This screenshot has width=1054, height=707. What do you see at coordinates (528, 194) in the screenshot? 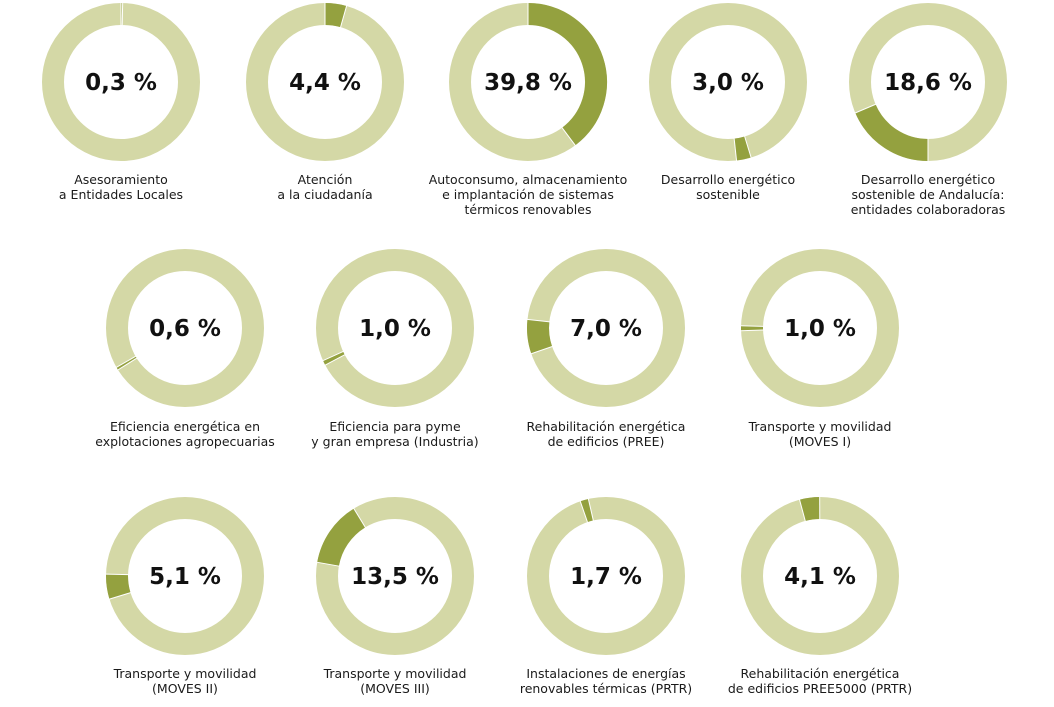
I see `donut-category-label: e implantación de sistemas` at bounding box center [528, 194].